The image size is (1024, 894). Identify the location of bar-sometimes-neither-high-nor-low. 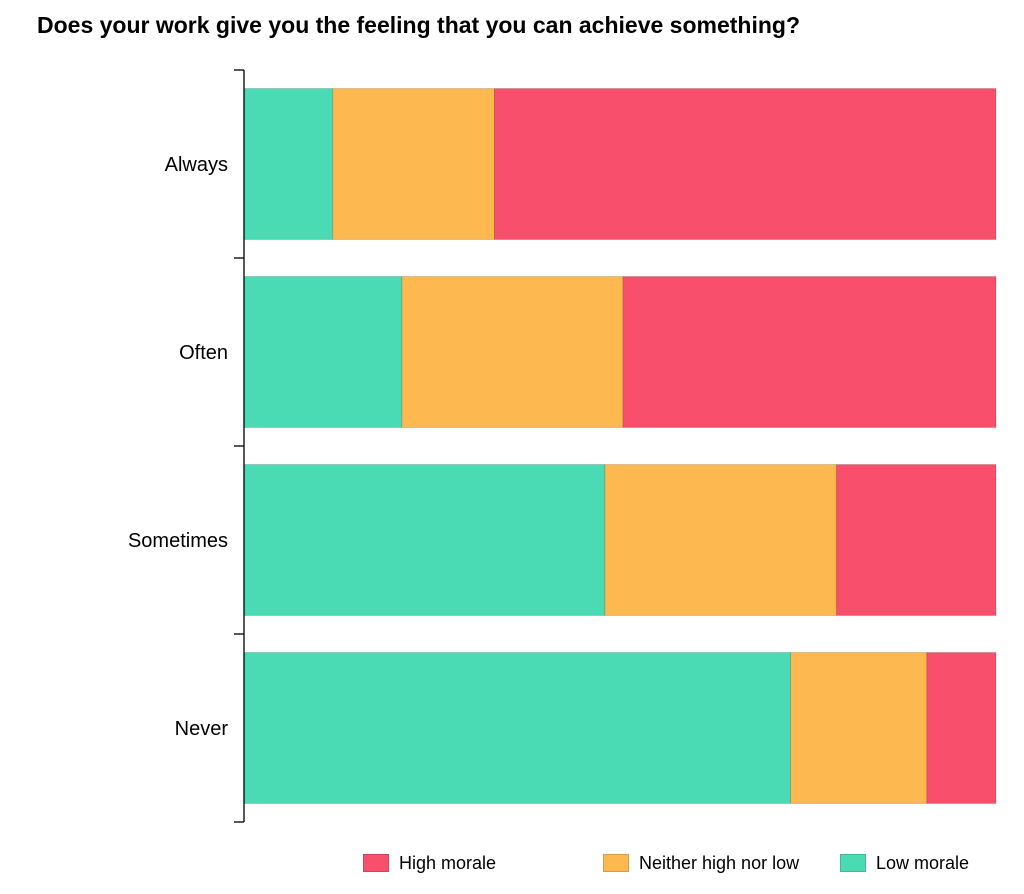
(720, 540).